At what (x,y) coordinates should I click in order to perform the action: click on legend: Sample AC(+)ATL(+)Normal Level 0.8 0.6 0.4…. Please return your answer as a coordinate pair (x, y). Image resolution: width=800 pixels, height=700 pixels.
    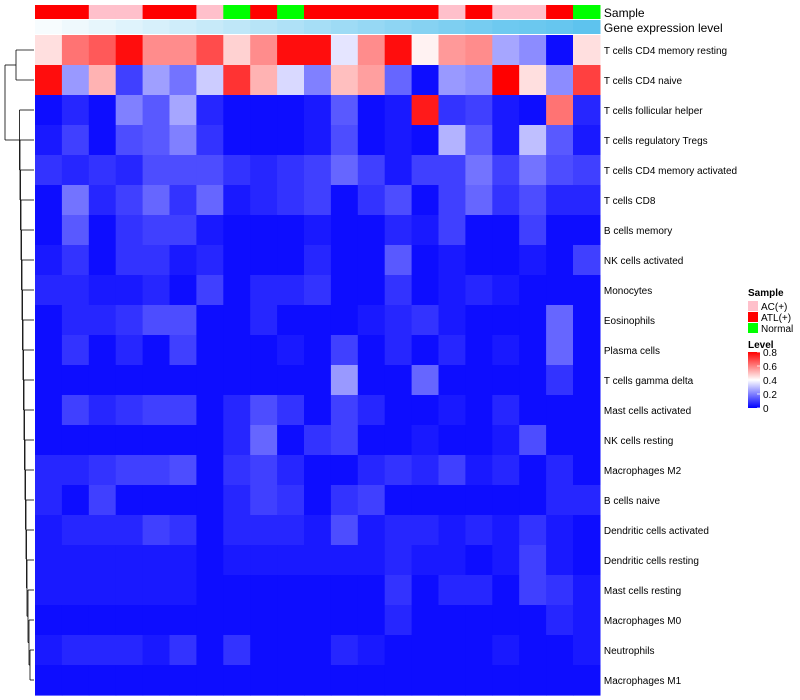
    Looking at the image, I should click on (770, 351).